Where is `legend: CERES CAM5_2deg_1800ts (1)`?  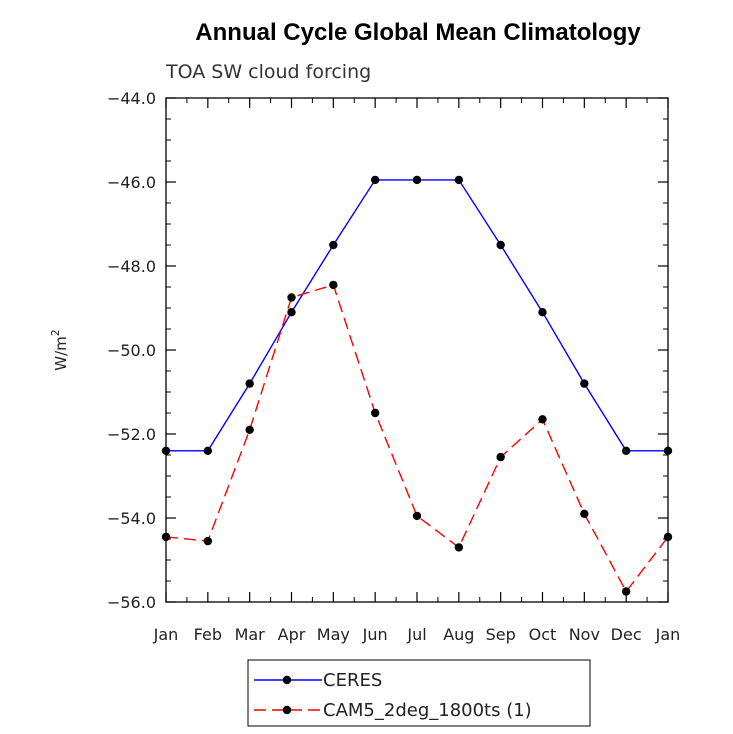 legend: CERES CAM5_2deg_1800ts (1) is located at coordinates (419, 693).